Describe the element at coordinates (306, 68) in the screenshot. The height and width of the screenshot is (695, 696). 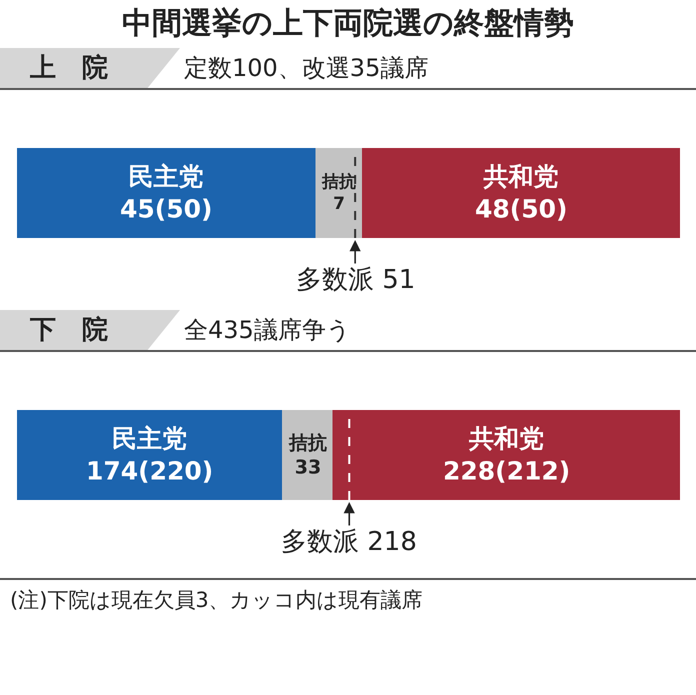
I see `chart-subtitle: 定数100、改選35議席` at that location.